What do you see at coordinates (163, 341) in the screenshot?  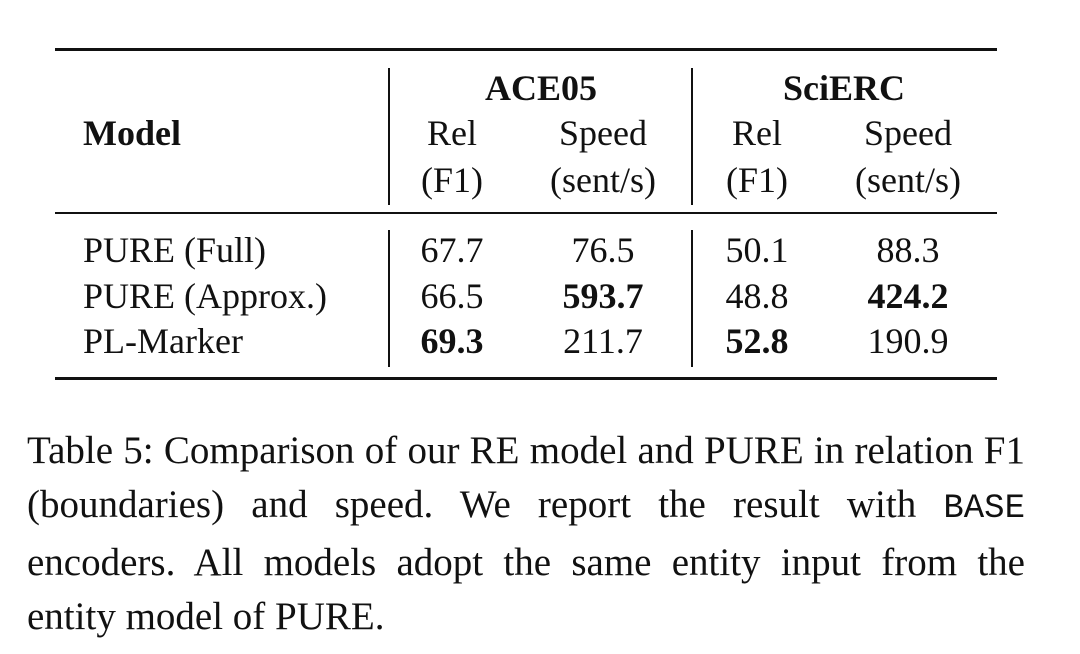 I see `model-name: PL-Marker` at bounding box center [163, 341].